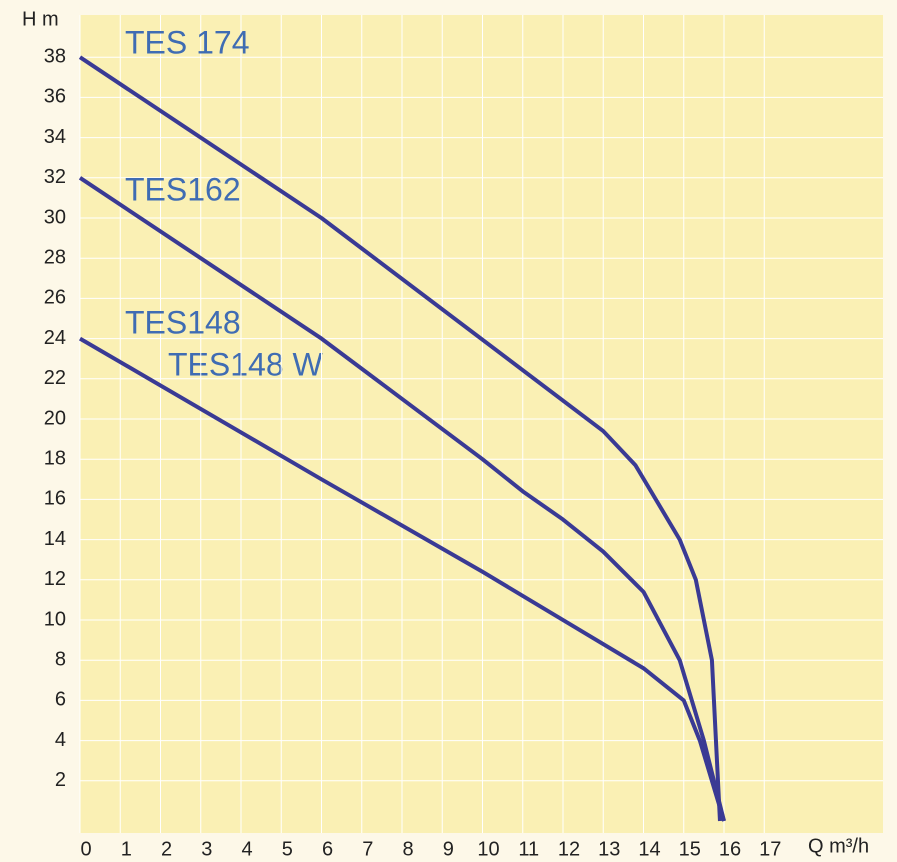 The width and height of the screenshot is (897, 862). I want to click on x-tick-label: 9, so click(448, 849).